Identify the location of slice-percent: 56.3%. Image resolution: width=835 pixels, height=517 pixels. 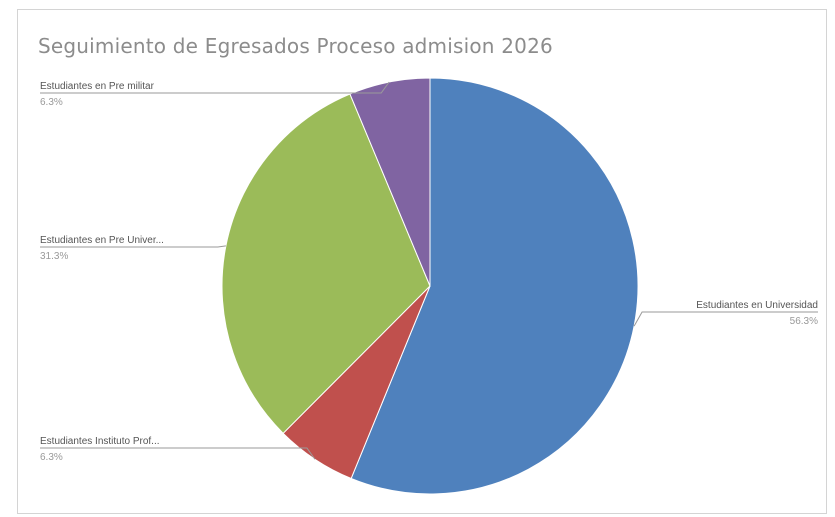
(804, 321).